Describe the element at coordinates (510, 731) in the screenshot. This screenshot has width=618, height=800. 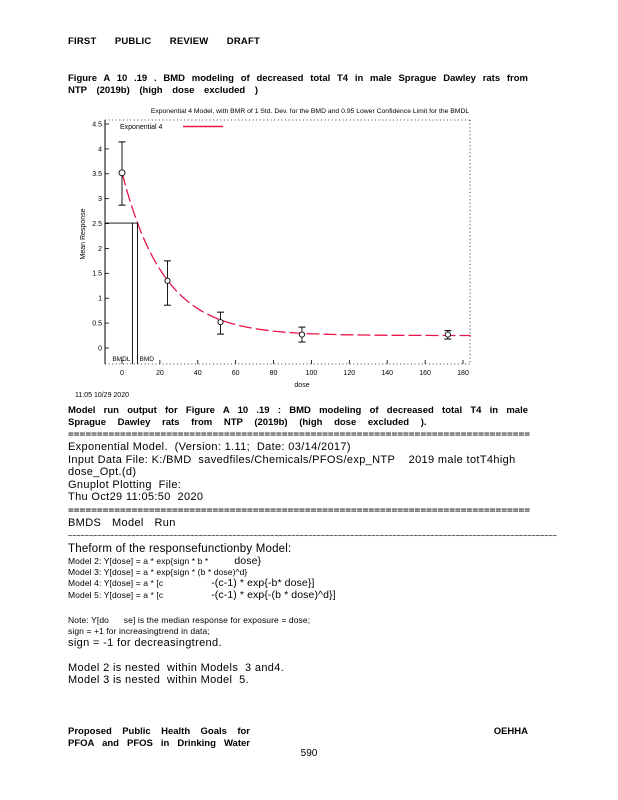
I see `footer-agency: OEHHA` at that location.